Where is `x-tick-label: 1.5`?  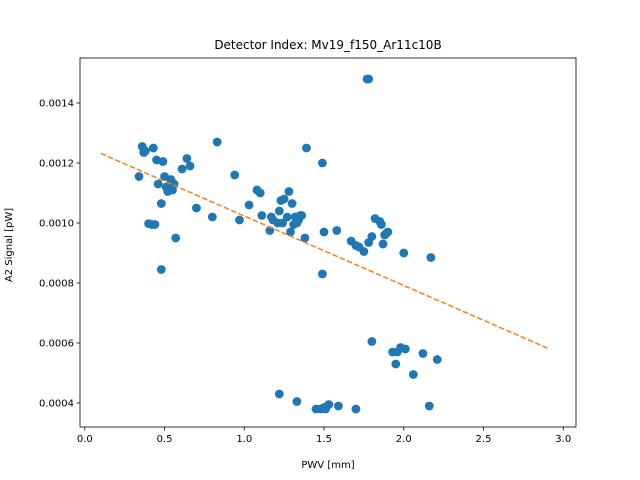
x-tick-label: 1.5 is located at coordinates (324, 439).